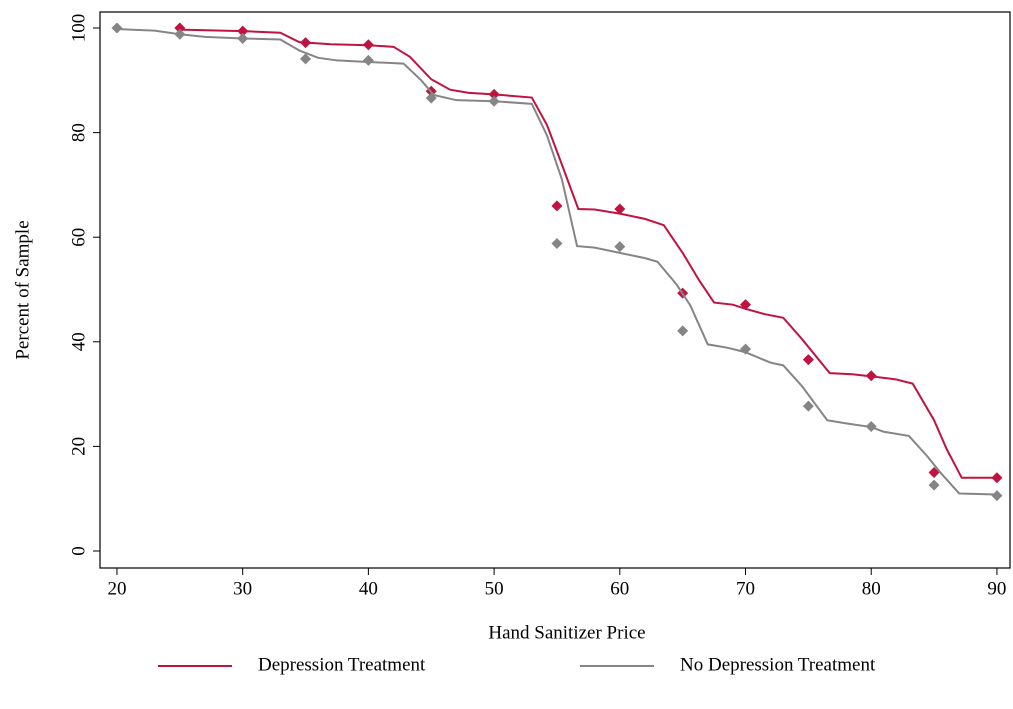 The height and width of the screenshot is (709, 1013). Describe the element at coordinates (78, 446) in the screenshot. I see `y-tick-label: 20` at that location.